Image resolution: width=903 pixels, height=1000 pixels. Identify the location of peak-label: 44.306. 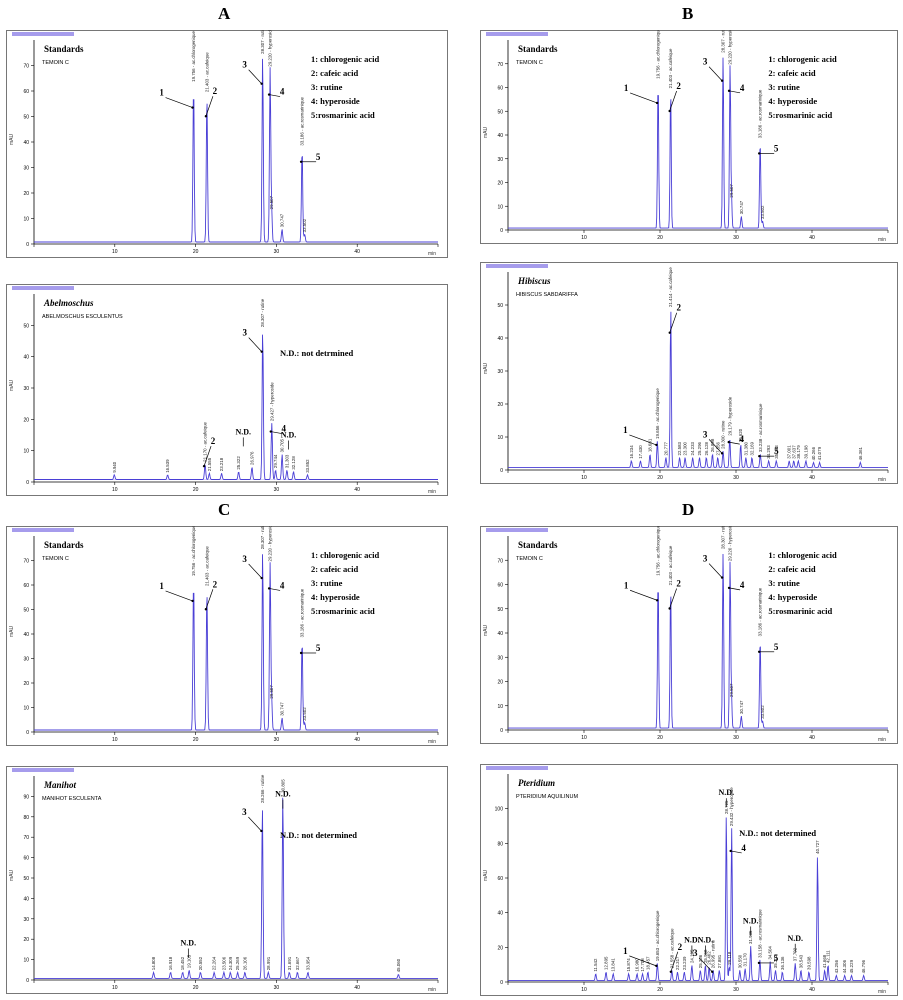
(844, 966).